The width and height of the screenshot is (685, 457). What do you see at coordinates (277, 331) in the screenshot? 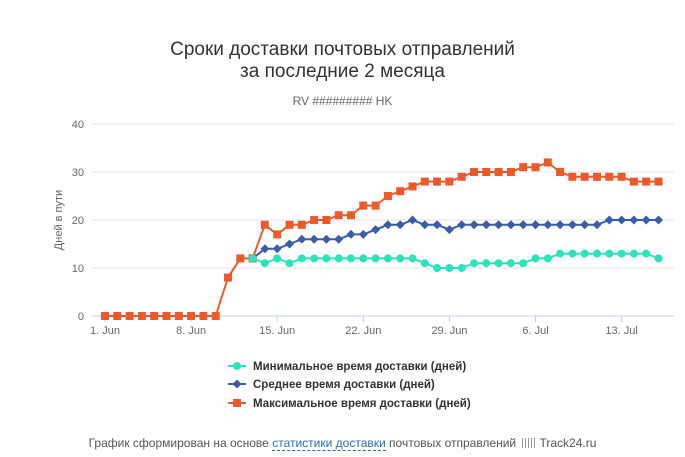
I see `x-tick-label: 15. Jun` at bounding box center [277, 331].